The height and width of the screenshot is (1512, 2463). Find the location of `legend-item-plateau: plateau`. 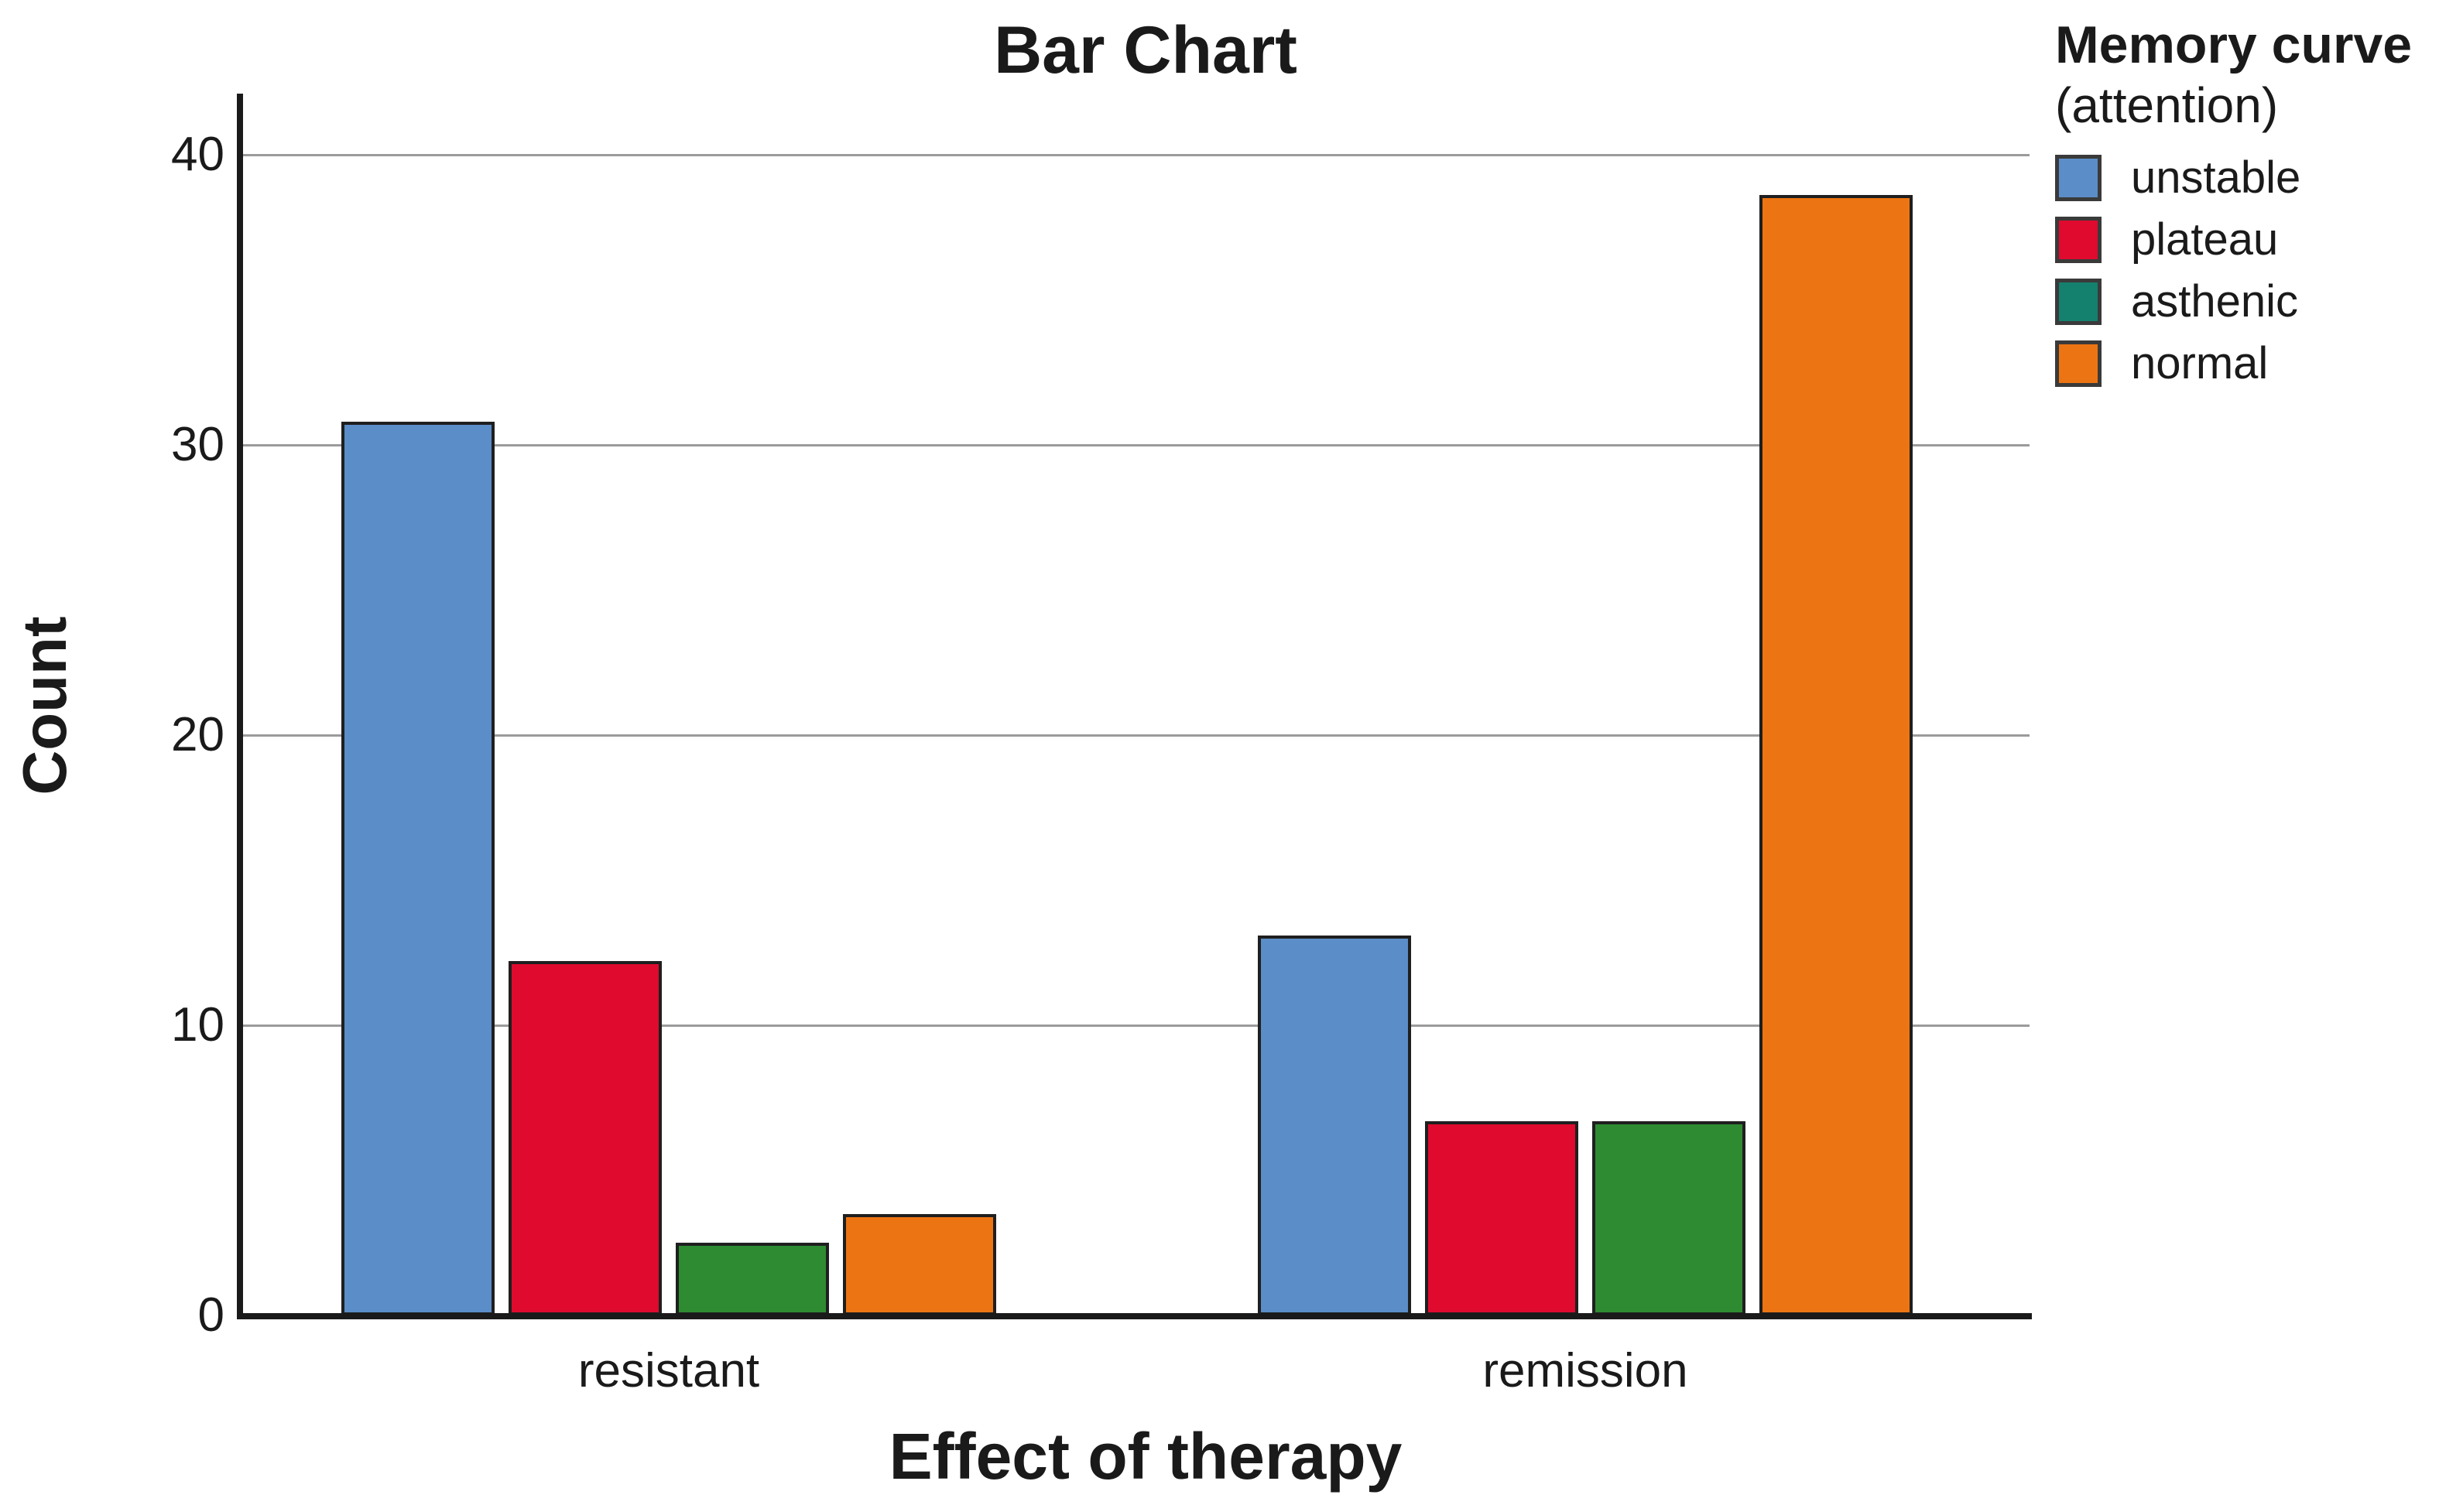

legend-item-plateau: plateau is located at coordinates (2259, 240).